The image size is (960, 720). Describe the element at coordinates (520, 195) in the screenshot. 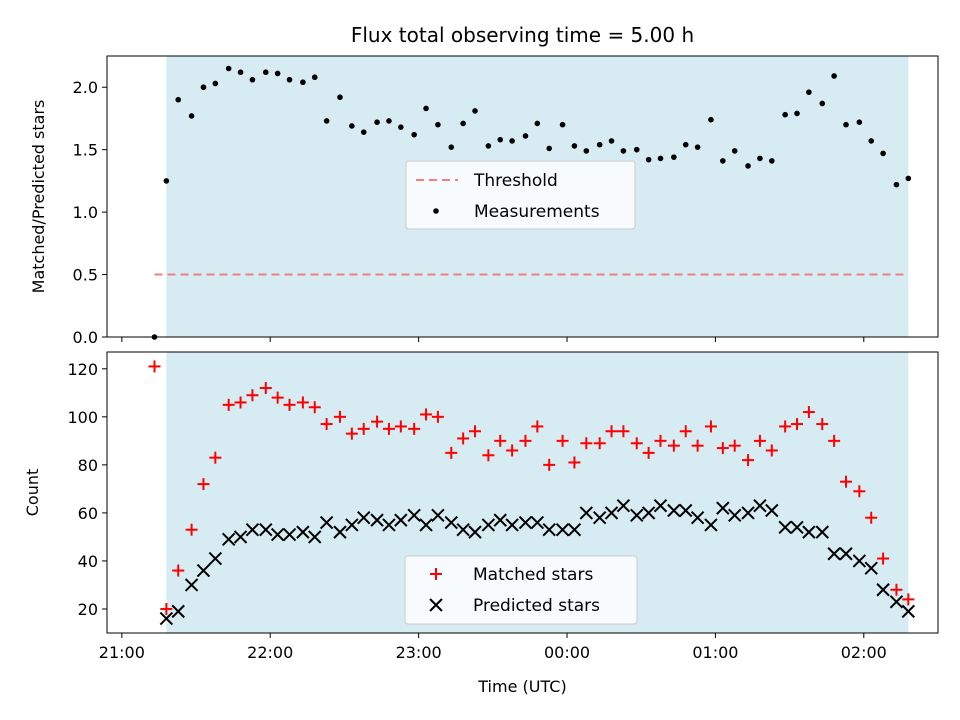

I see `top-legend-box` at that location.